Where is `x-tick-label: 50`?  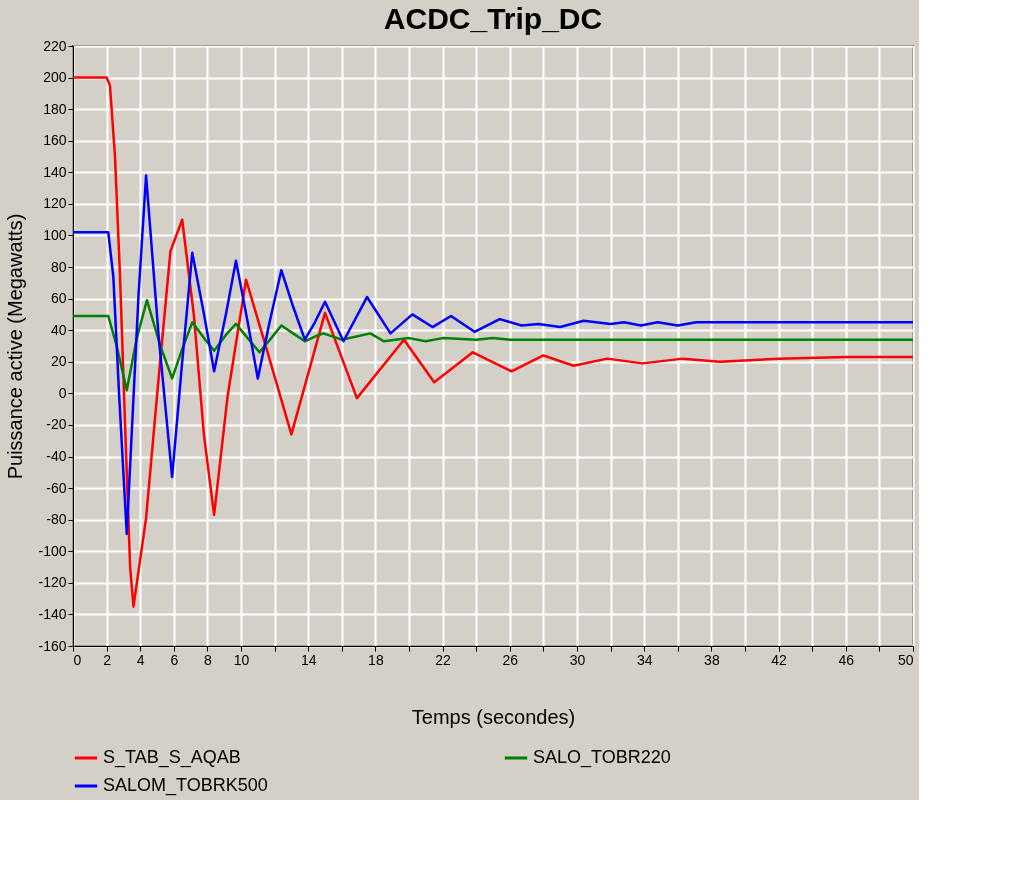 x-tick-label: 50 is located at coordinates (905, 659).